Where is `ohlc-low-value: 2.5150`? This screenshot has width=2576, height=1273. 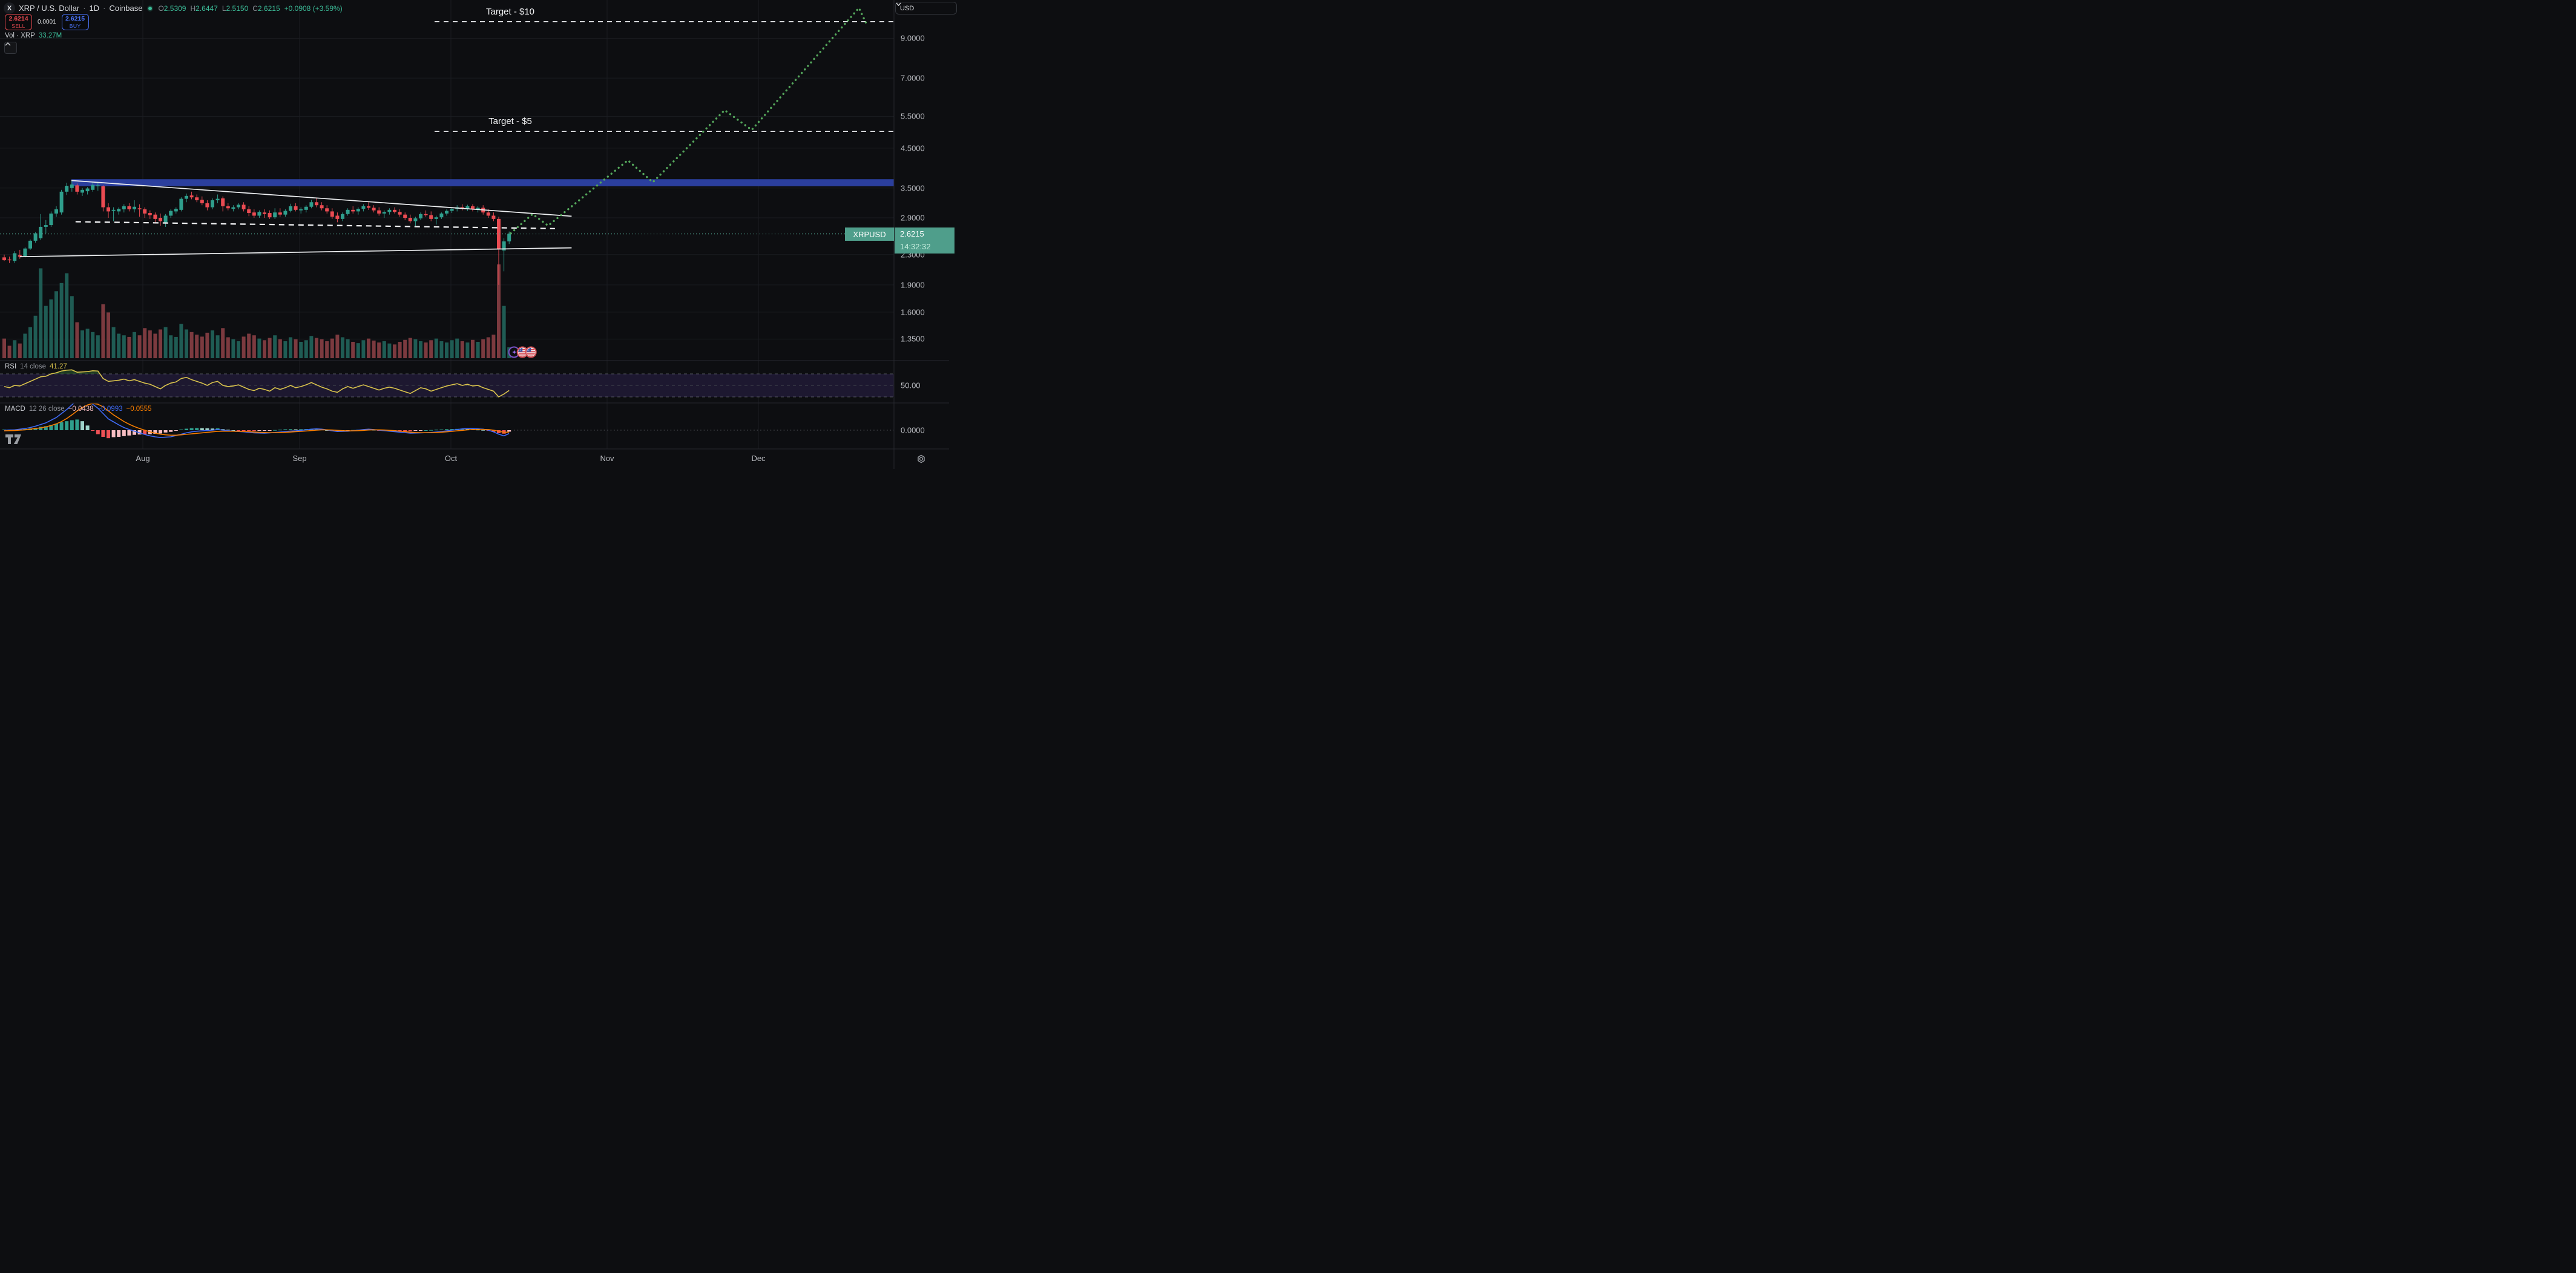
ohlc-low-value: 2.5150 is located at coordinates (237, 8).